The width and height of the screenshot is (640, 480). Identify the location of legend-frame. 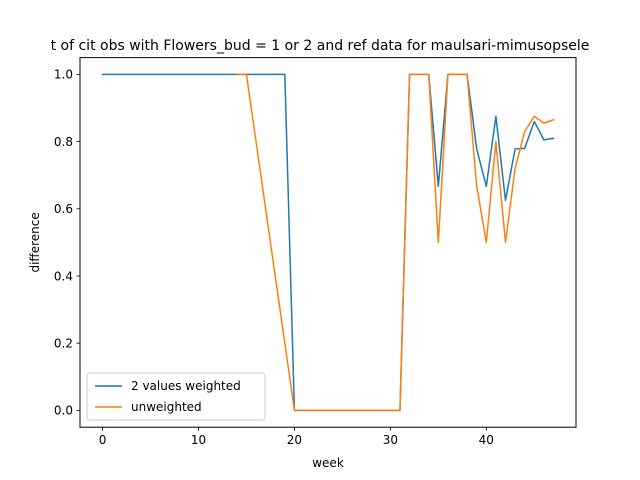
(176, 396).